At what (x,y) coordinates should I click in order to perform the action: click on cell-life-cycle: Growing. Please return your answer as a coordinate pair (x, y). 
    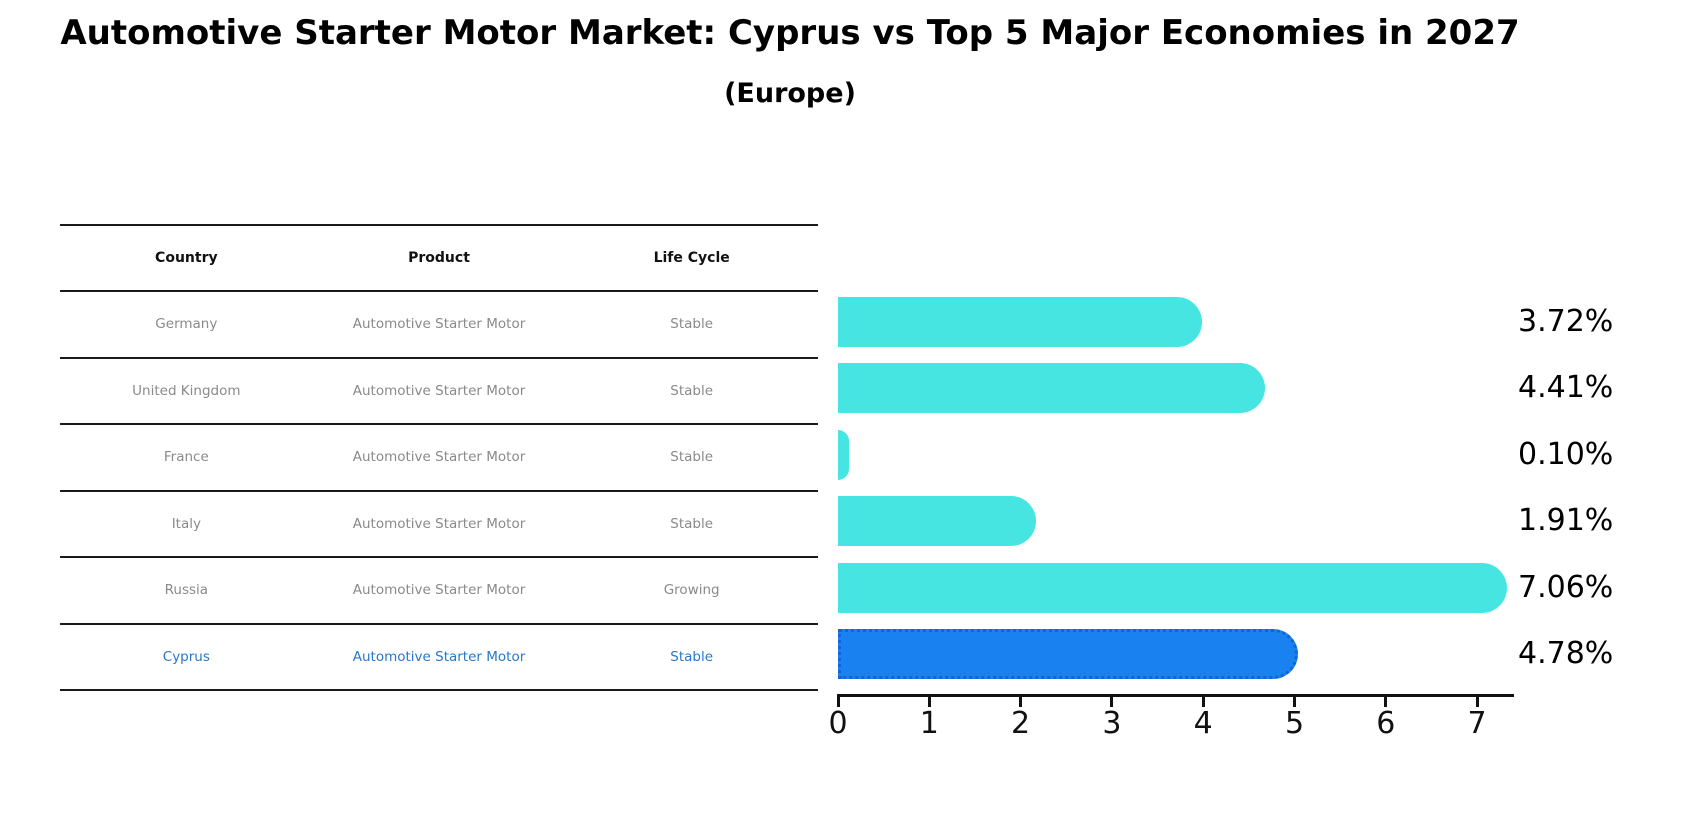
    Looking at the image, I should click on (691, 590).